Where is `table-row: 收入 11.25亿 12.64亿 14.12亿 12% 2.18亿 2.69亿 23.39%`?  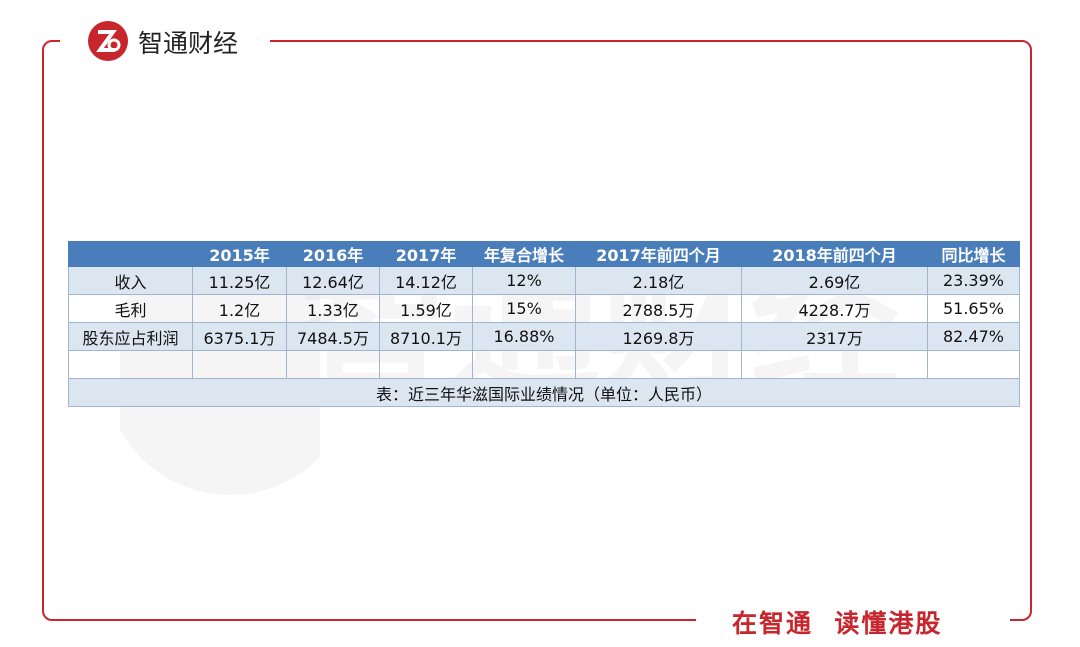
table-row: 收入 11.25亿 12.64亿 14.12亿 12% 2.18亿 2.69亿 23.39% is located at coordinates (544, 280).